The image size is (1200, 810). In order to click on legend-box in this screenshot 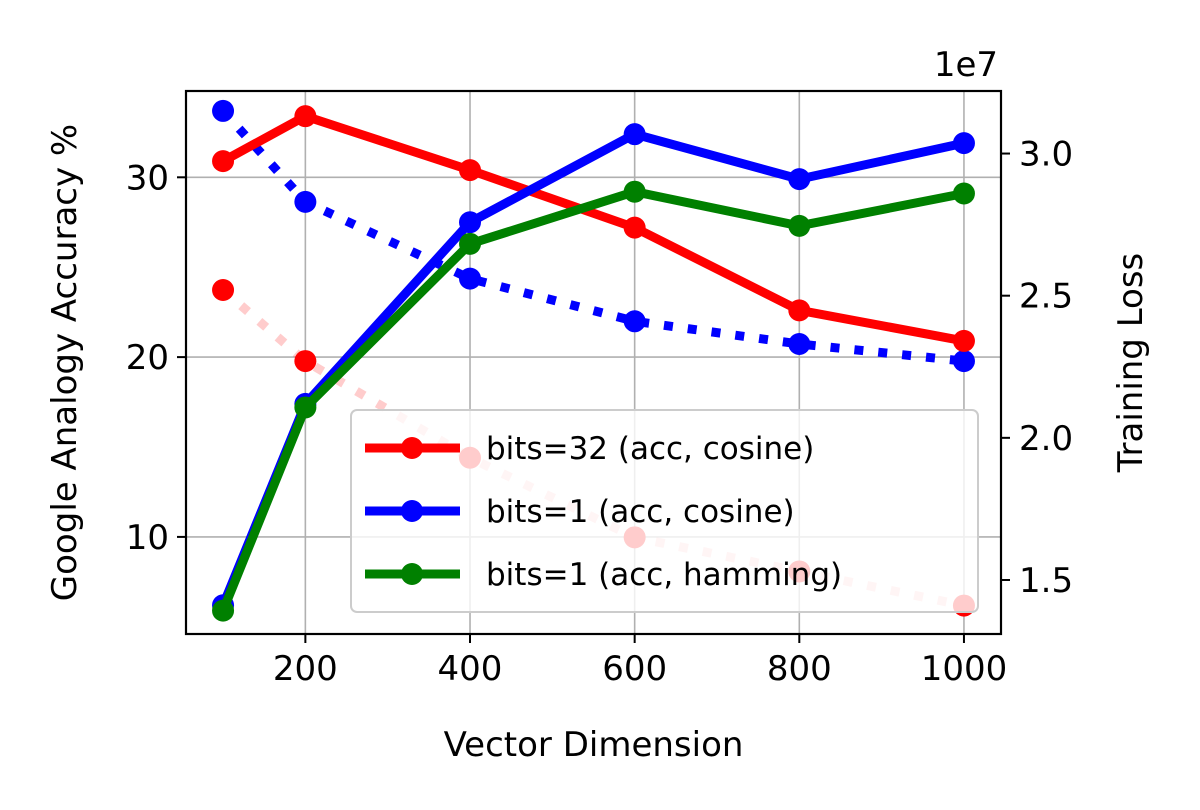, I will do `click(664, 511)`.